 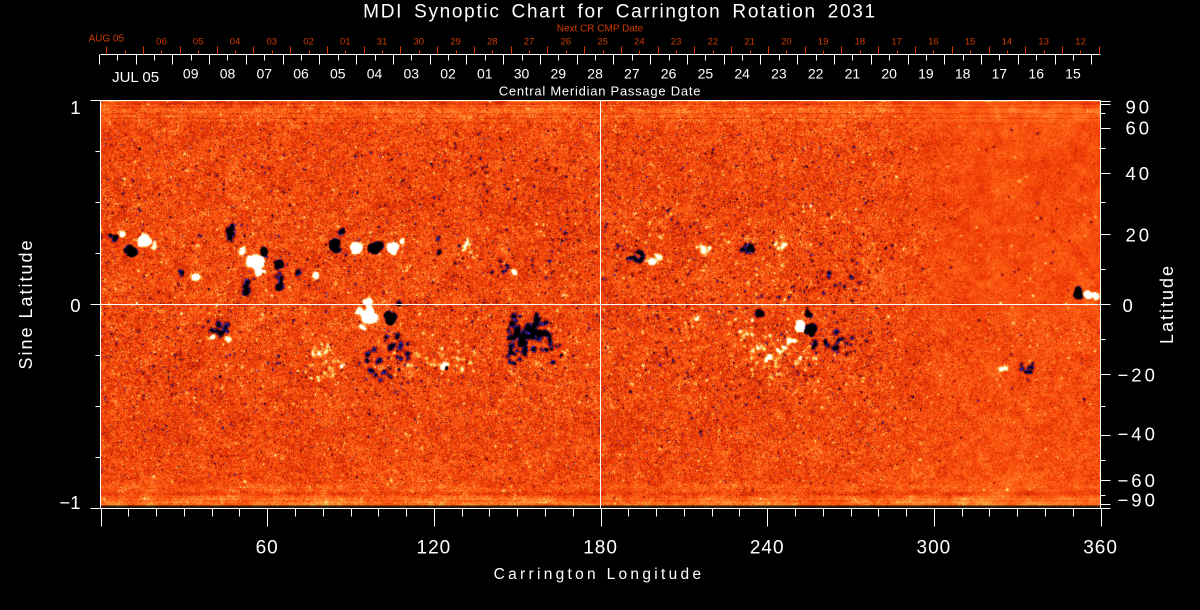 I want to click on svg-text: 12, so click(x=1080, y=42).